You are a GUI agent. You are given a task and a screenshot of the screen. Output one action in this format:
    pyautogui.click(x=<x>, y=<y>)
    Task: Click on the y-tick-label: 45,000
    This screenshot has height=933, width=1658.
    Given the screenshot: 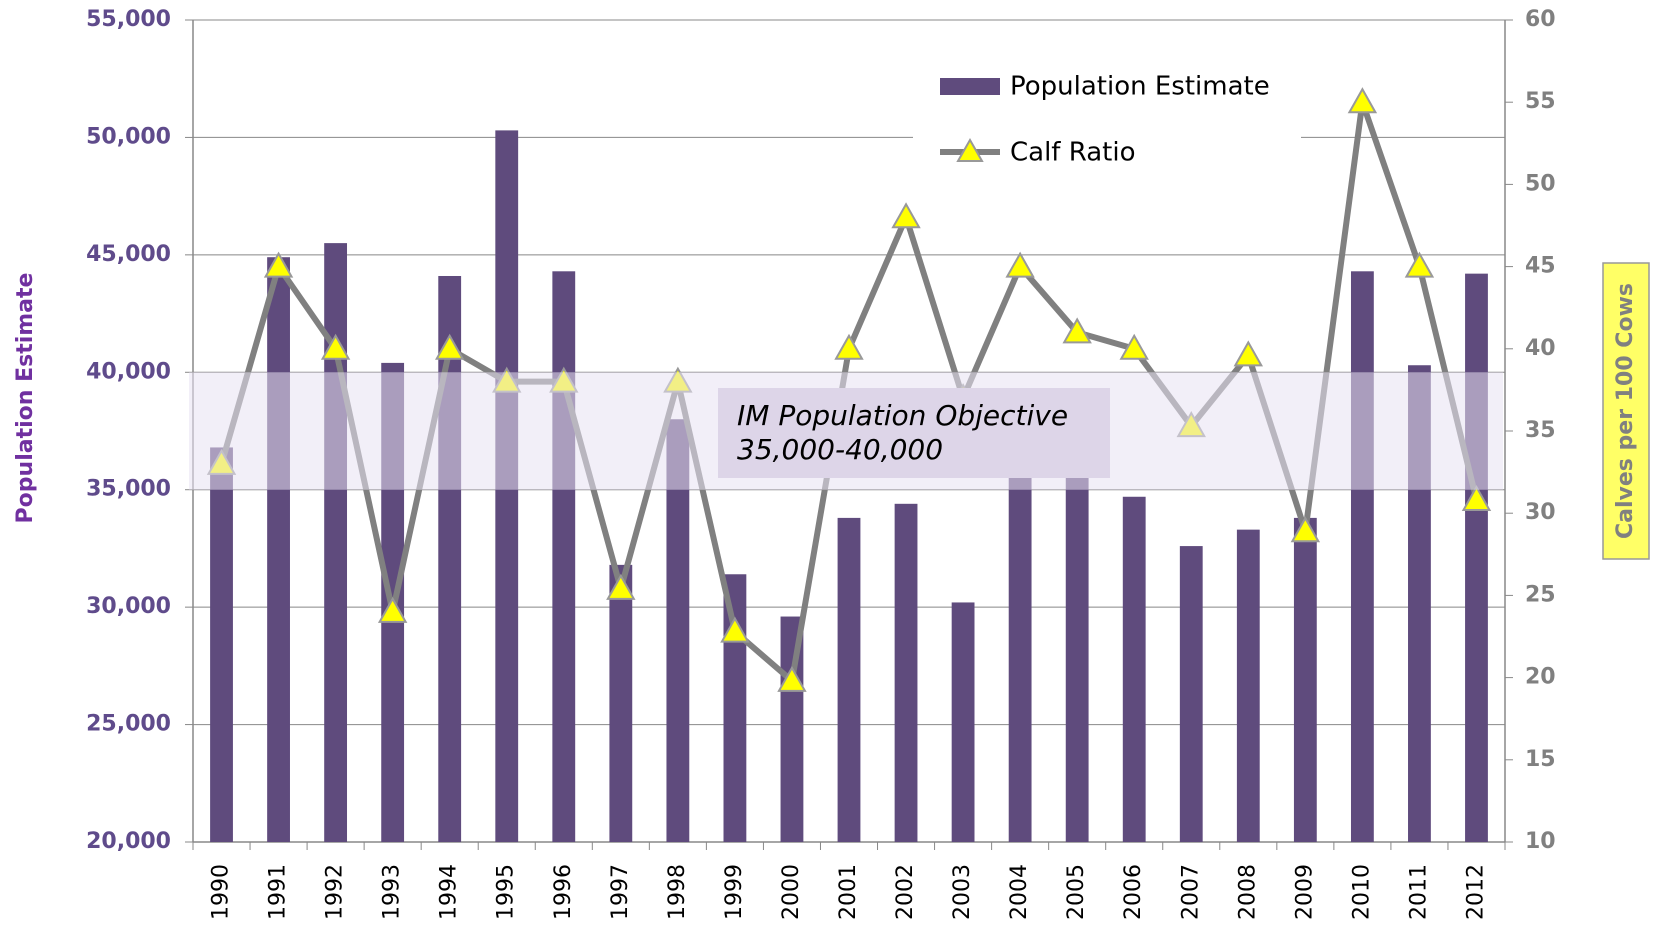 What is the action you would take?
    pyautogui.click(x=128, y=254)
    